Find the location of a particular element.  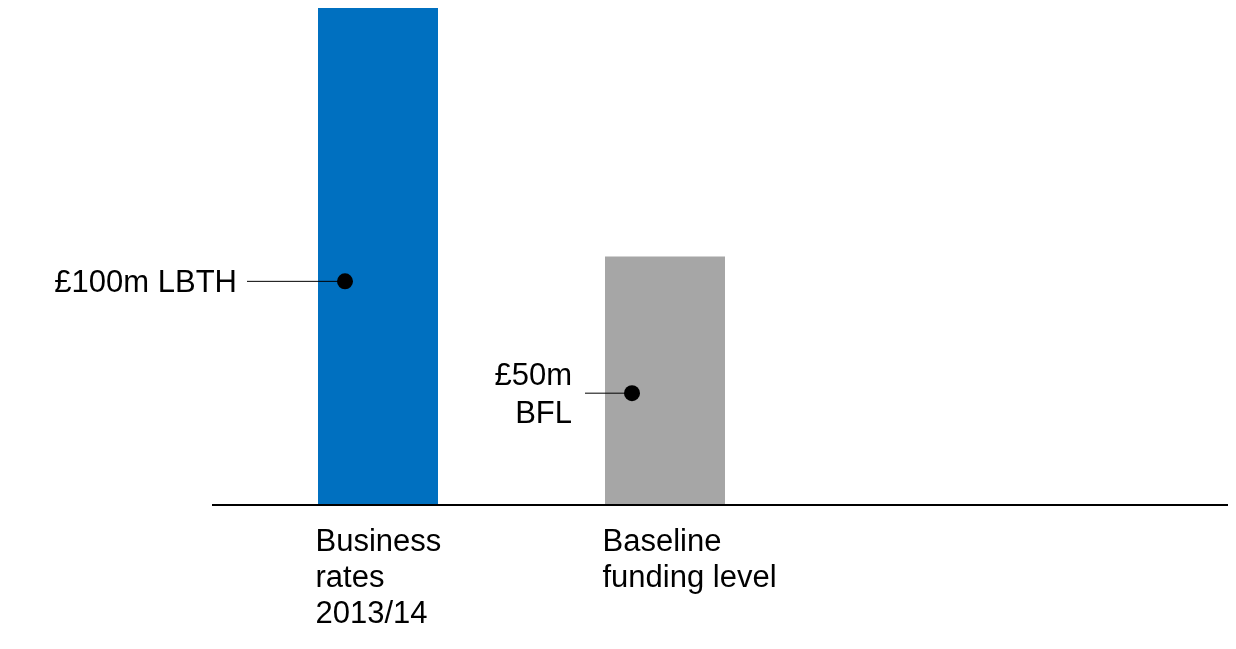

data-label: £100m LBTH is located at coordinates (145, 282).